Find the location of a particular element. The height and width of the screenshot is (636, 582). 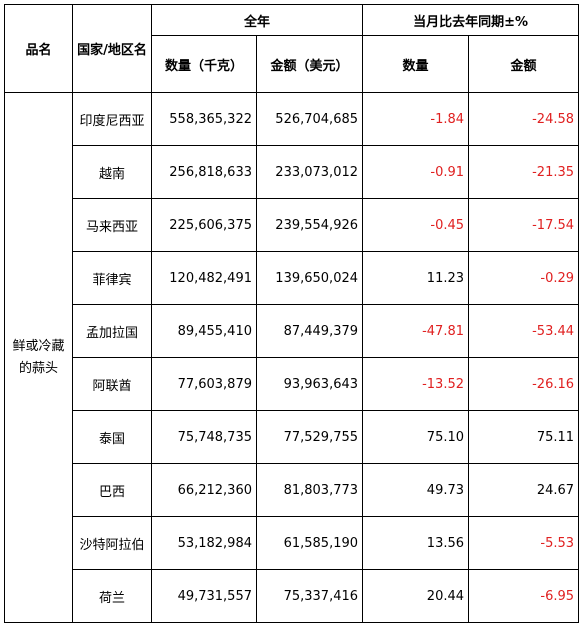

amount-pct-cell: -17.54 is located at coordinates (524, 225).